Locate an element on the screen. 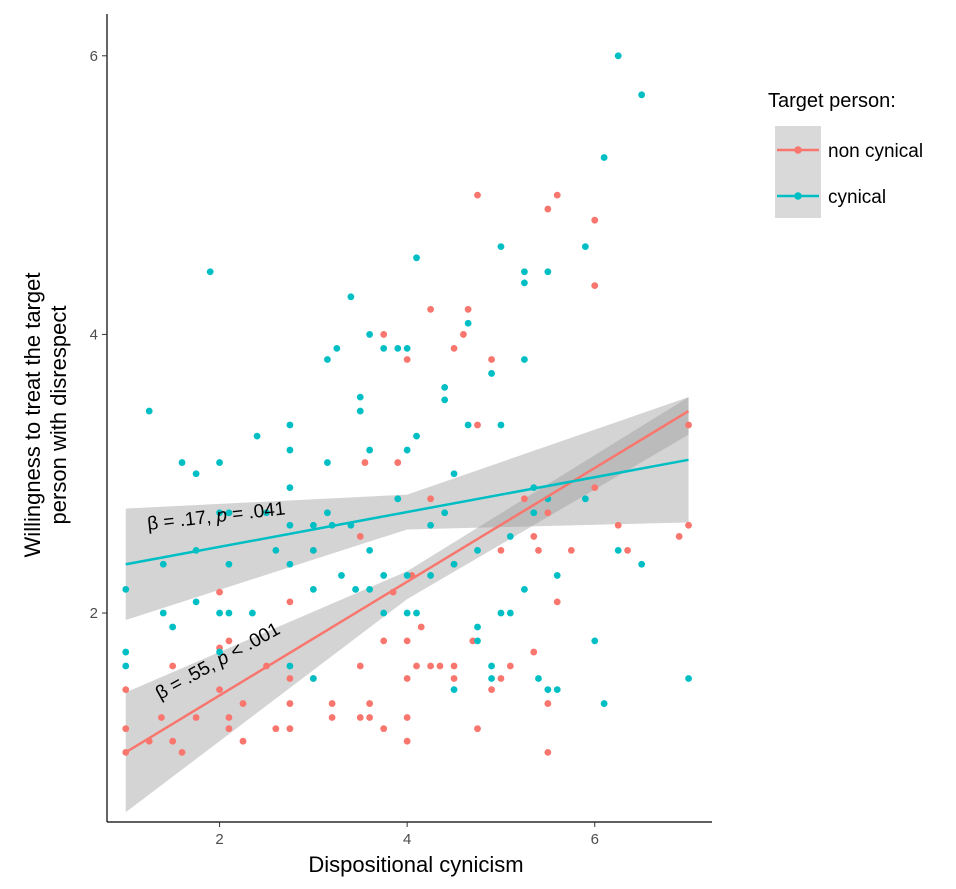 Image resolution: width=956 pixels, height=889 pixels. x-tick-label: 2 is located at coordinates (219, 839).